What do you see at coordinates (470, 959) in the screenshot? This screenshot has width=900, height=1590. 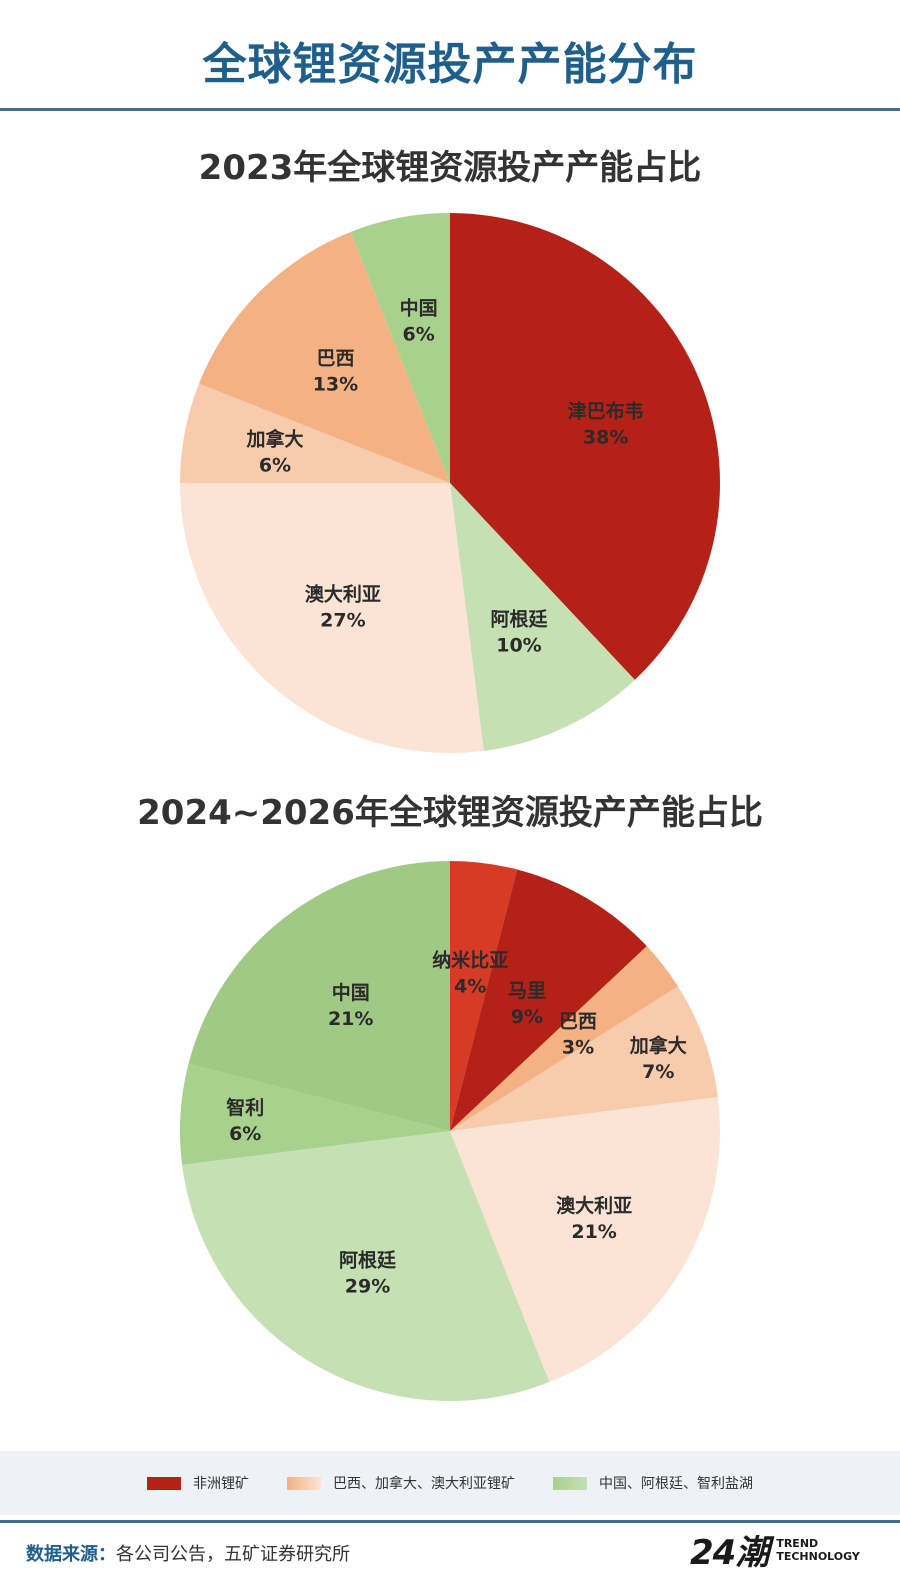 I see `slice-label: 纳米比亚` at bounding box center [470, 959].